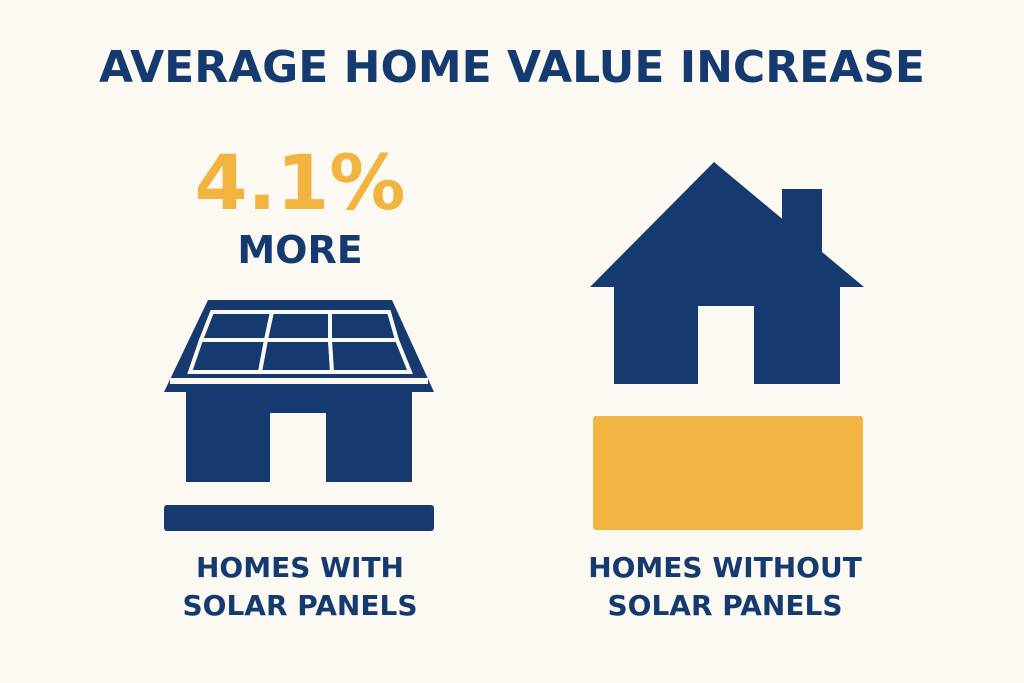  I want to click on house-icon, so click(727, 346).